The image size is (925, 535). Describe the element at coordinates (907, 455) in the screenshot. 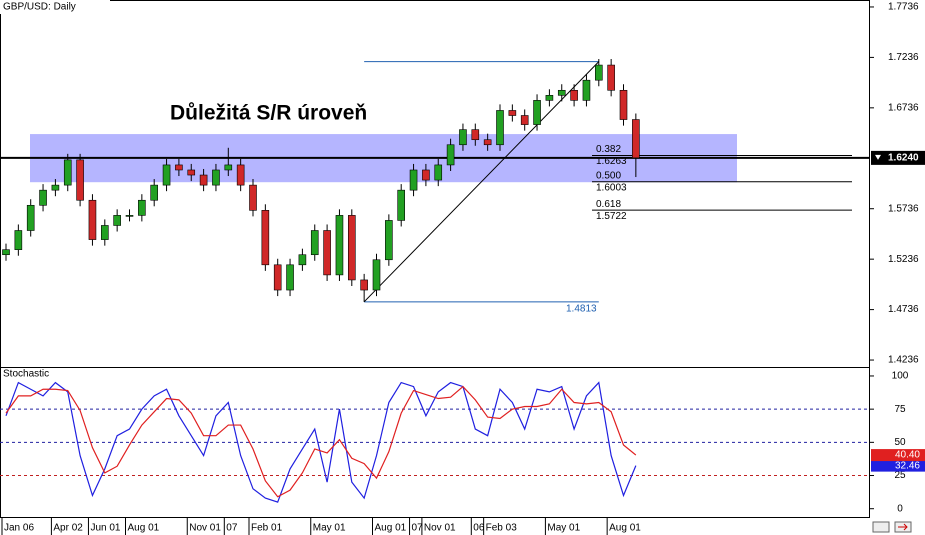

I see `value-tag-label: 40.40` at that location.